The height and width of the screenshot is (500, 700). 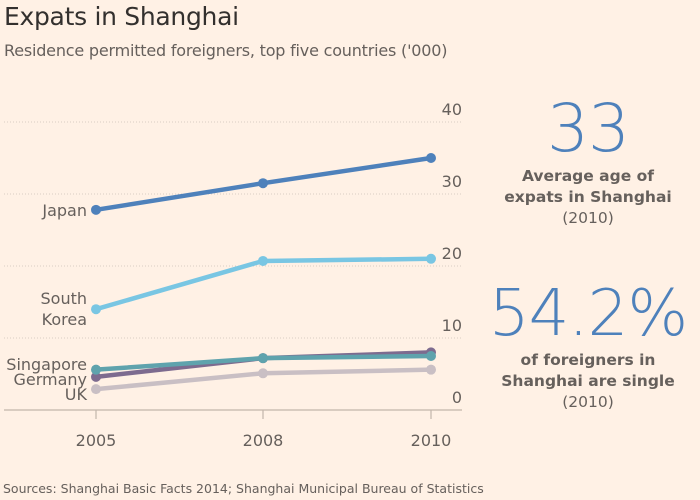 What do you see at coordinates (452, 253) in the screenshot?
I see `y-tick-label: 20` at bounding box center [452, 253].